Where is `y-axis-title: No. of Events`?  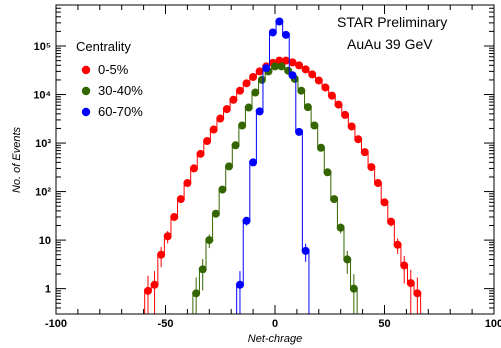 y-axis-title: No. of Events is located at coordinates (17, 159).